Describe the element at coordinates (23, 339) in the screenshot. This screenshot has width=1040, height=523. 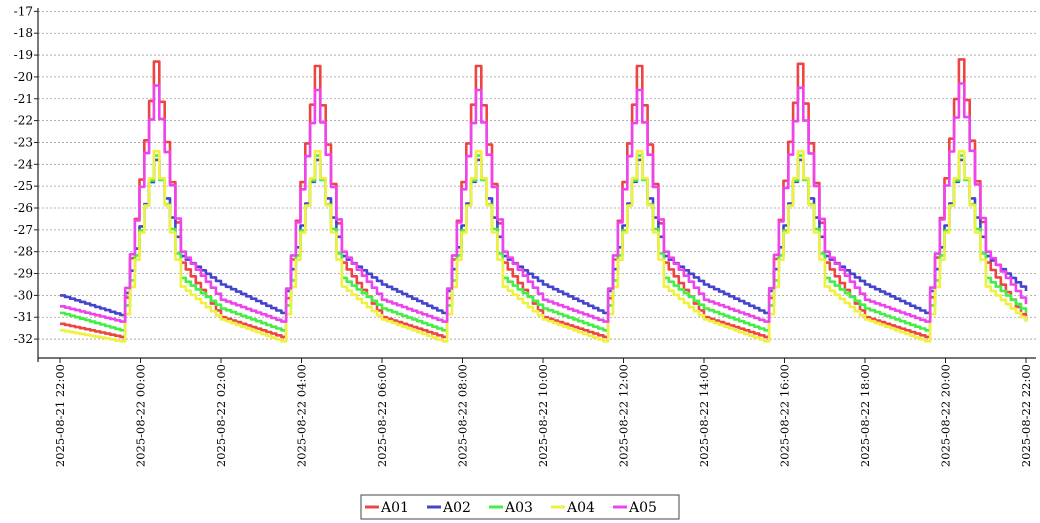
I see `y-tick-label: -32` at that location.